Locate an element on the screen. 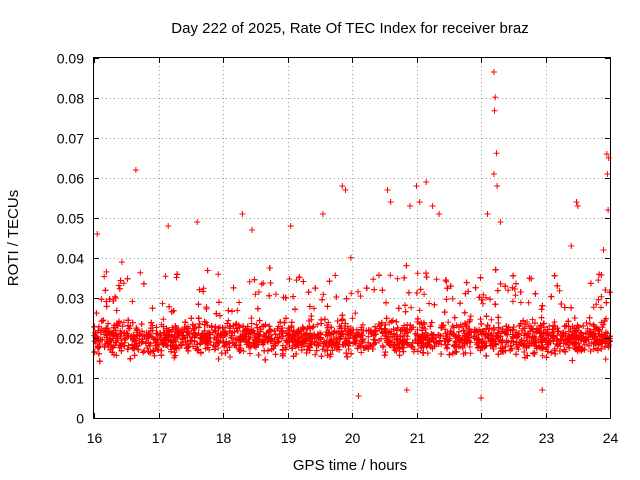 This screenshot has height=480, width=640. y-tick-label: 0.03 is located at coordinates (70, 299).